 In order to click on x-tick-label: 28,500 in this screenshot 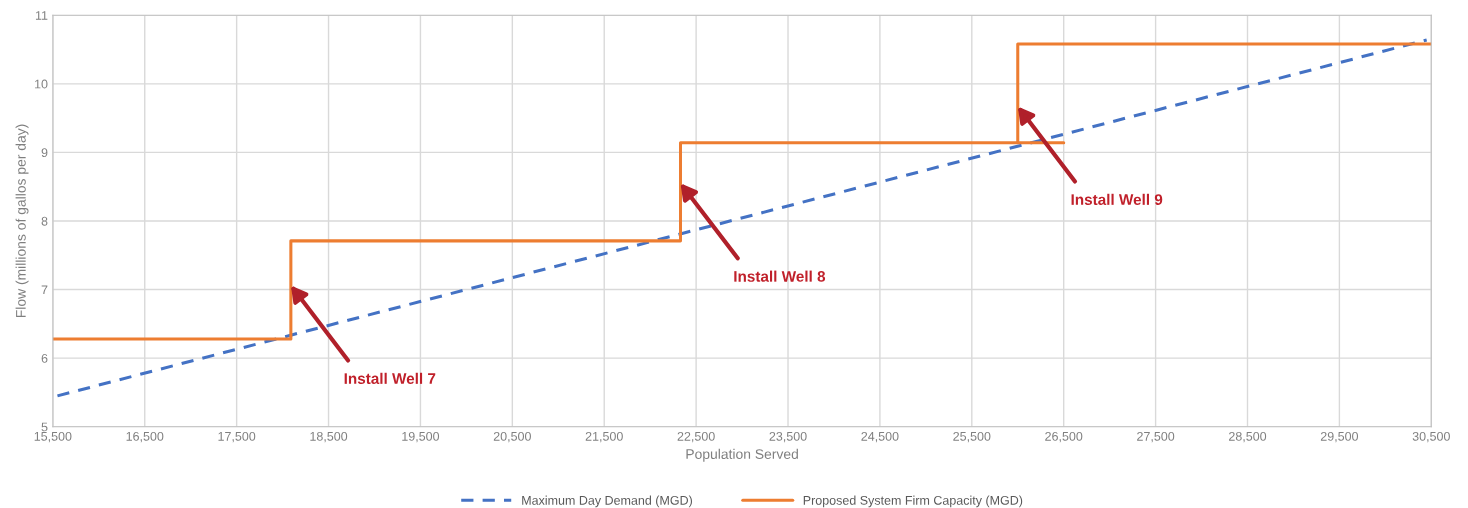, I will do `click(1248, 437)`.